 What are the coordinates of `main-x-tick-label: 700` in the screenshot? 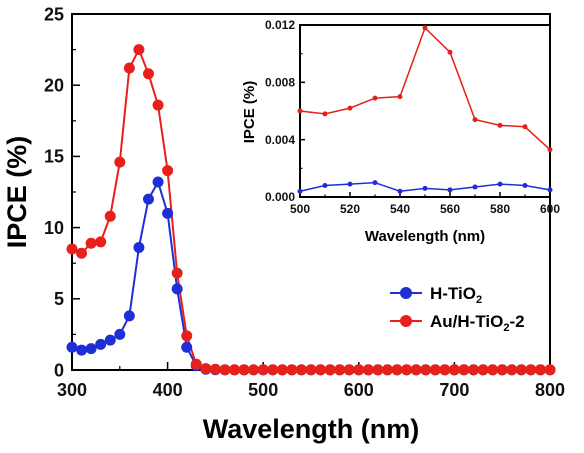 It's located at (454, 390).